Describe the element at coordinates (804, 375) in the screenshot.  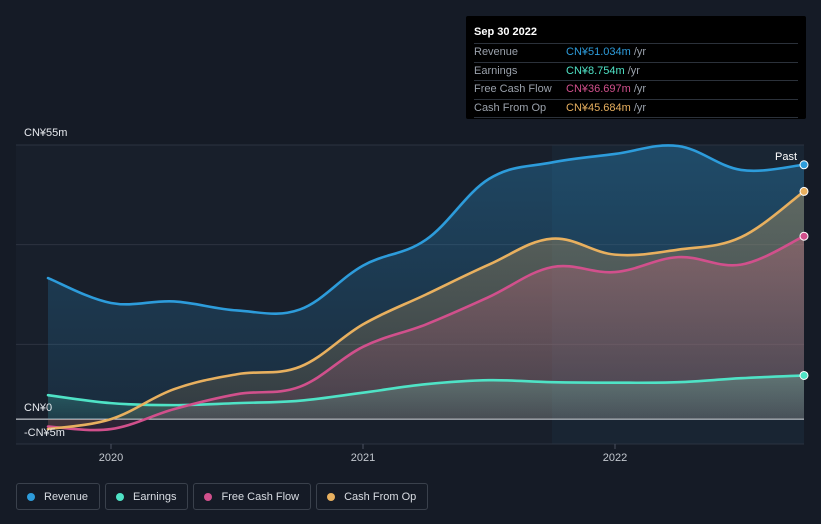
I see `end-point-earnings` at that location.